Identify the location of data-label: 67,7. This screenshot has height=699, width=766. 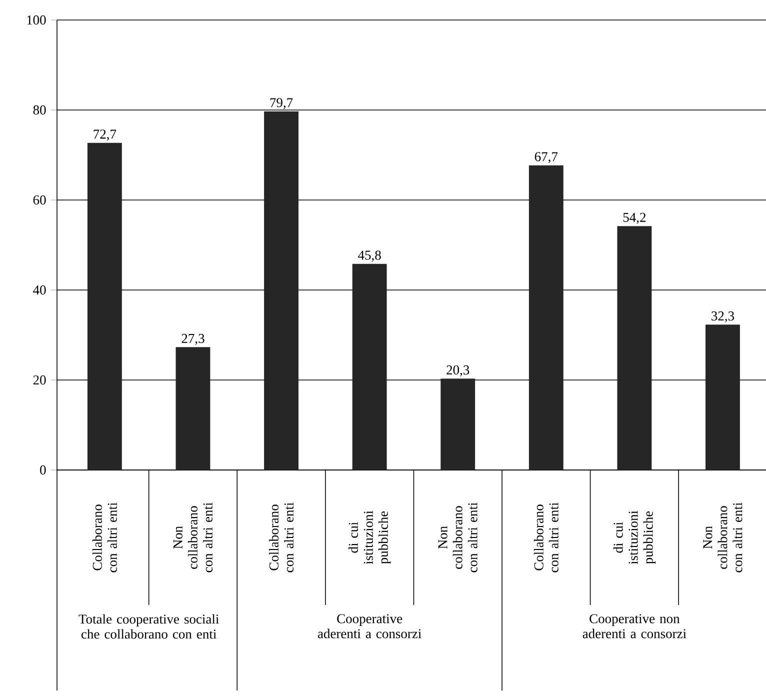
(546, 158).